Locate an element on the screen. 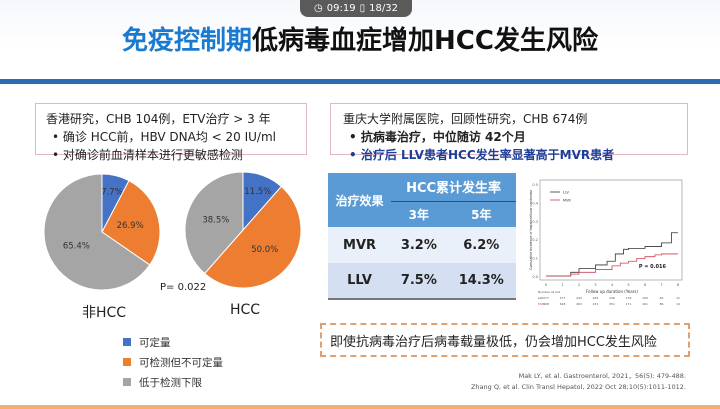 This screenshot has width=720, height=409. header-cell: HCC累计发生率 is located at coordinates (453, 187).